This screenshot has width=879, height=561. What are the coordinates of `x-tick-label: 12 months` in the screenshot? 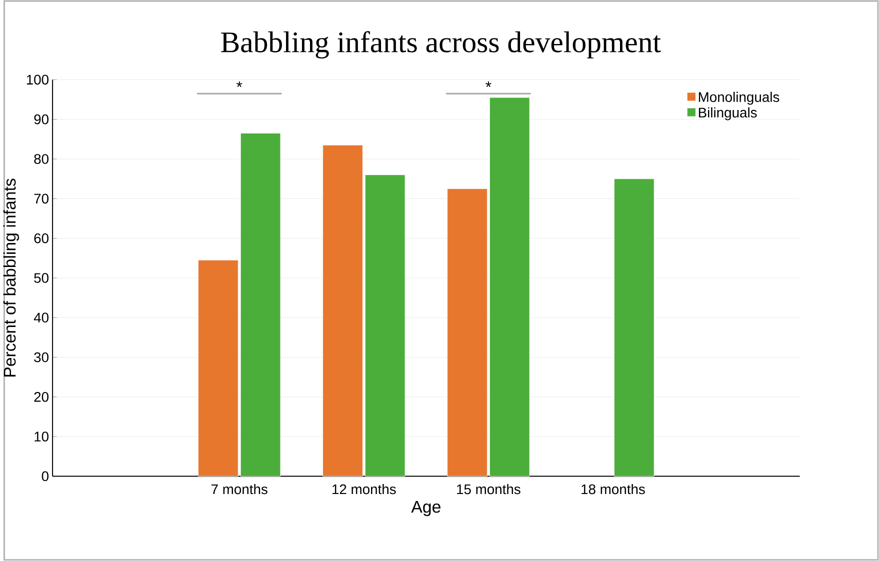 It's located at (364, 489).